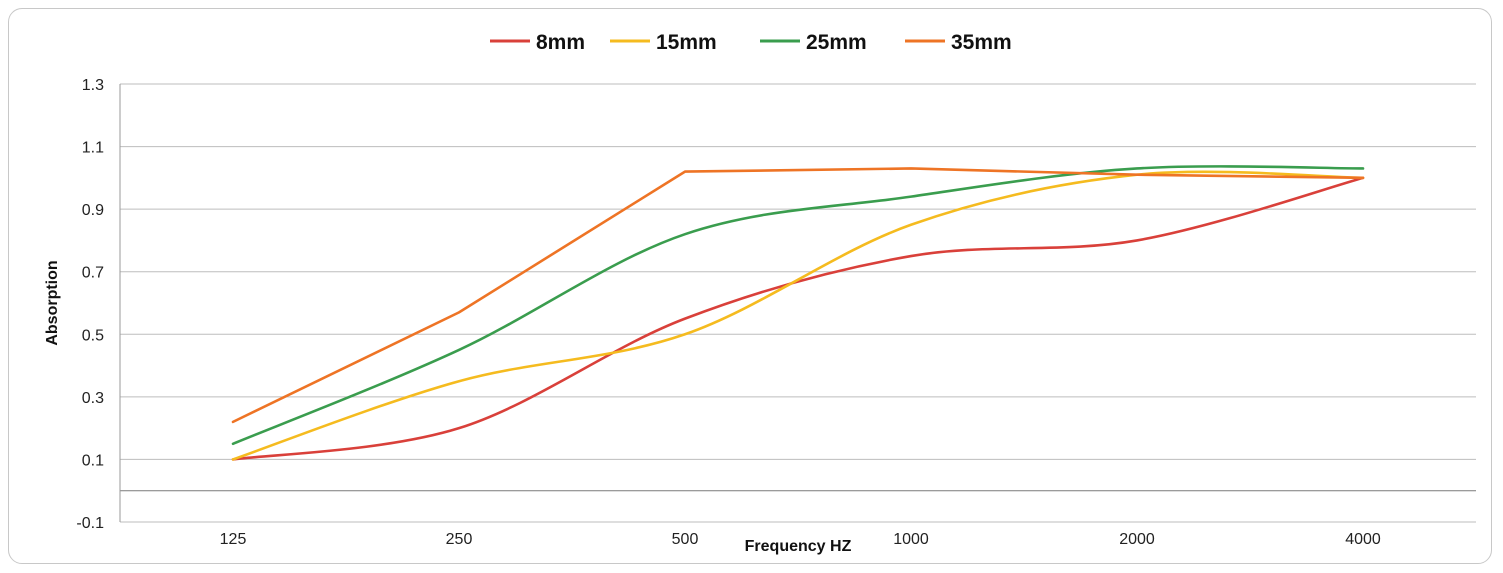 This screenshot has height=573, width=1503. I want to click on x-tick-labels: 125 250 500 1000 2000 4000, so click(800, 539).